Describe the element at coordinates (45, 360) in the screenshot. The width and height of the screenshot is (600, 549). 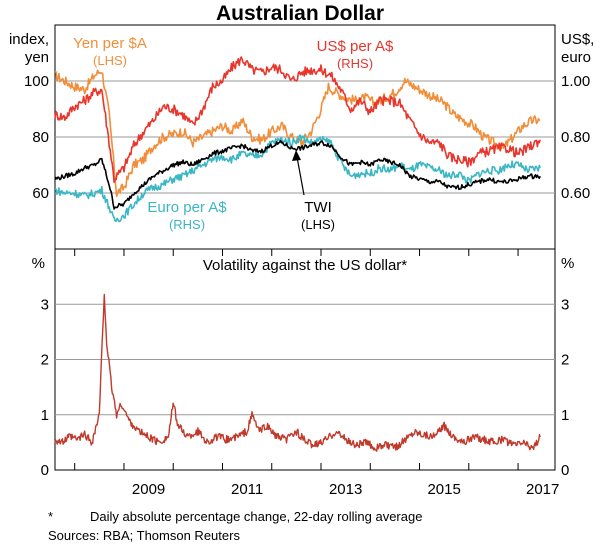
I see `bottom-left-tick-label: 2` at that location.